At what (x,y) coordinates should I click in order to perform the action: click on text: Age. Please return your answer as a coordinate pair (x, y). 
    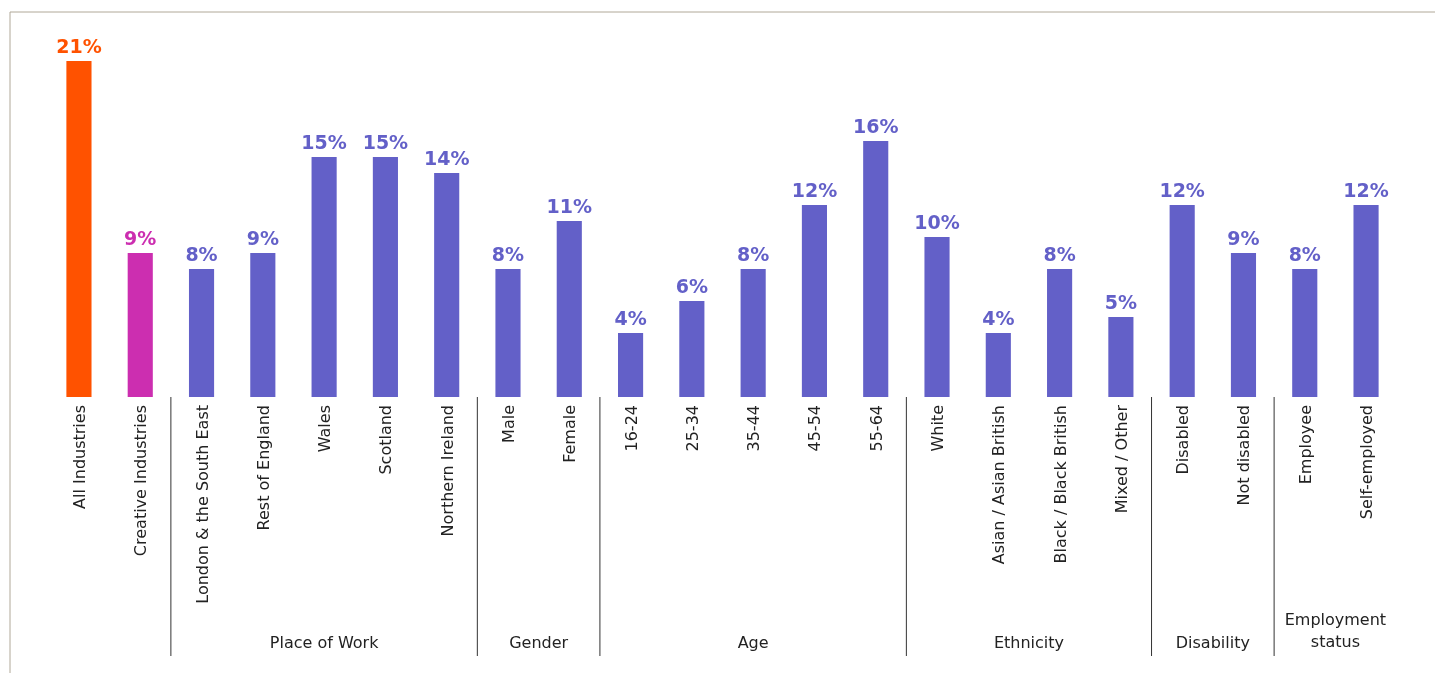
    Looking at the image, I should click on (753, 642).